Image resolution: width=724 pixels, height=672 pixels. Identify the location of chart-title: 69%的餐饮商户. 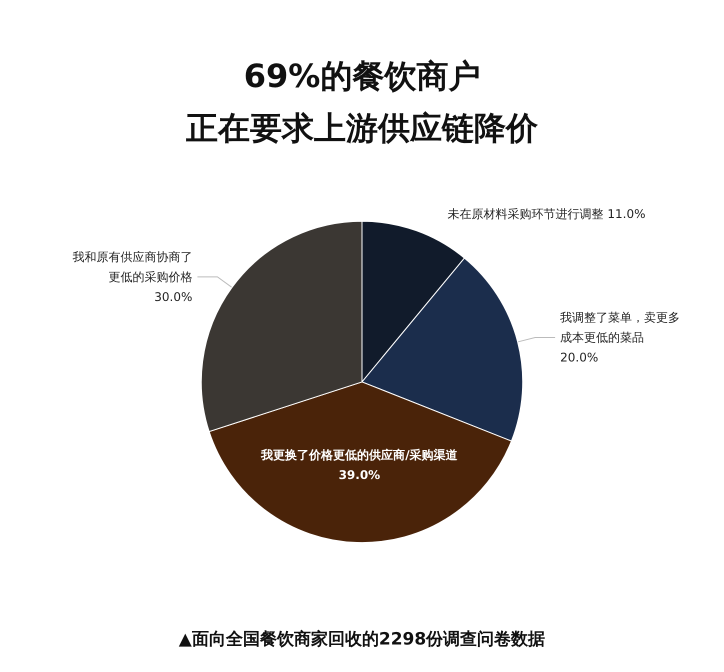
(362, 76).